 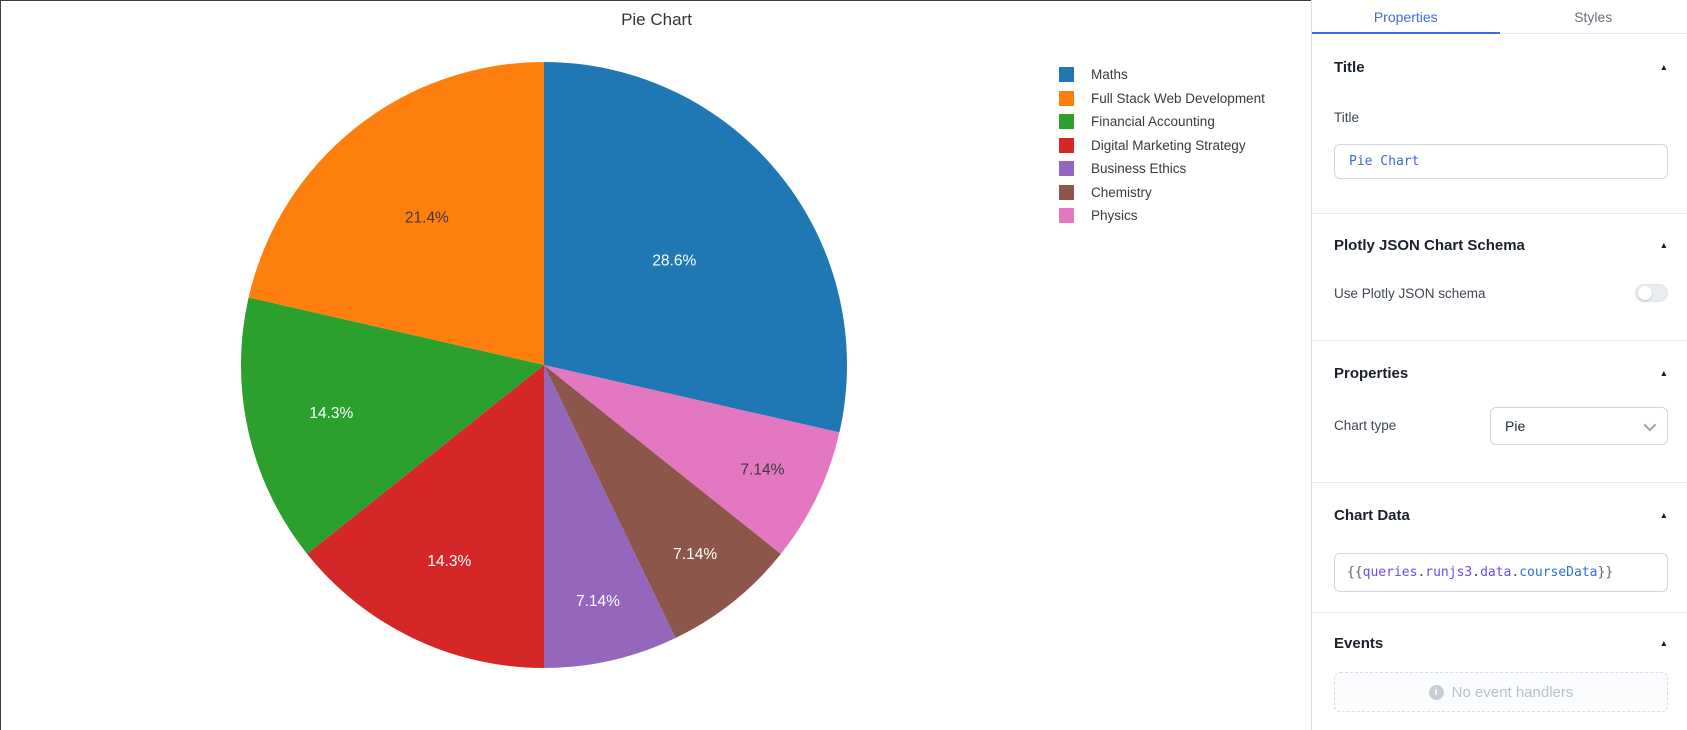 I want to click on pie-slice-business-ethics, so click(x=610, y=516).